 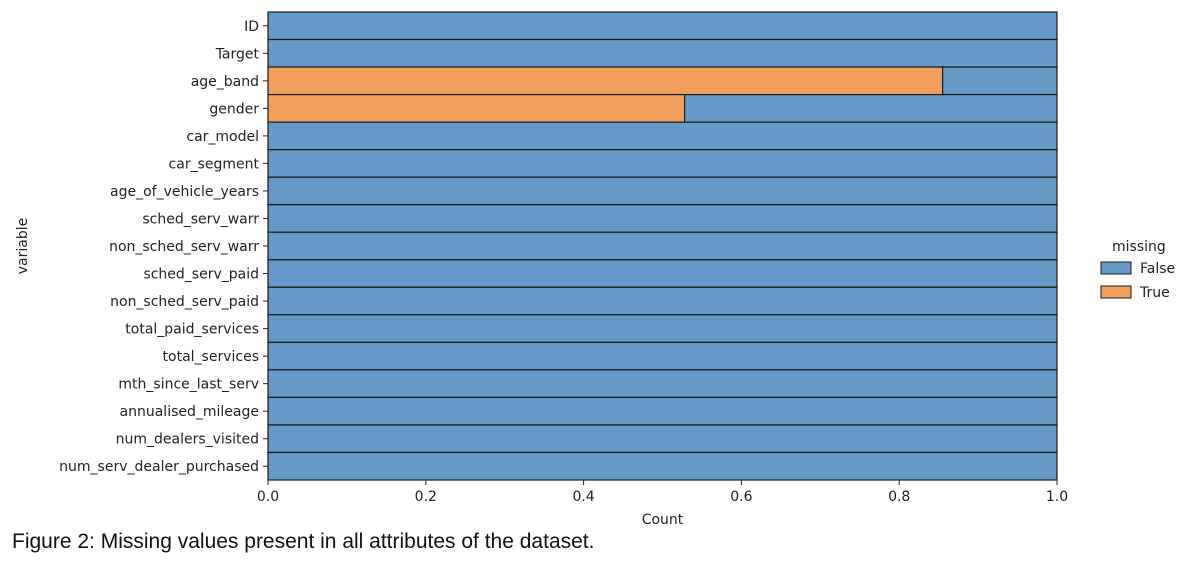 I want to click on legend-title: missing, so click(x=1139, y=247).